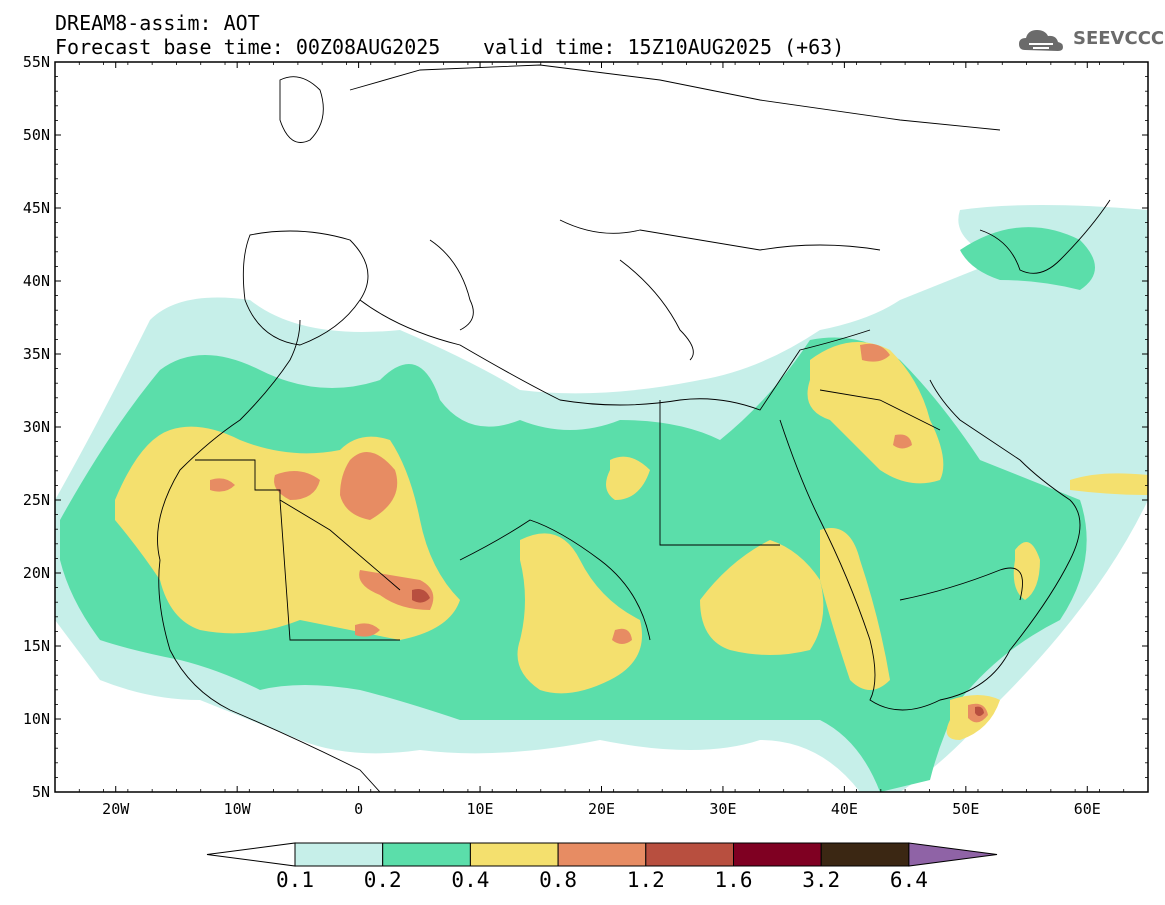  What do you see at coordinates (157, 23) in the screenshot?
I see `map-title: DREAM8-assim: AOT` at bounding box center [157, 23].